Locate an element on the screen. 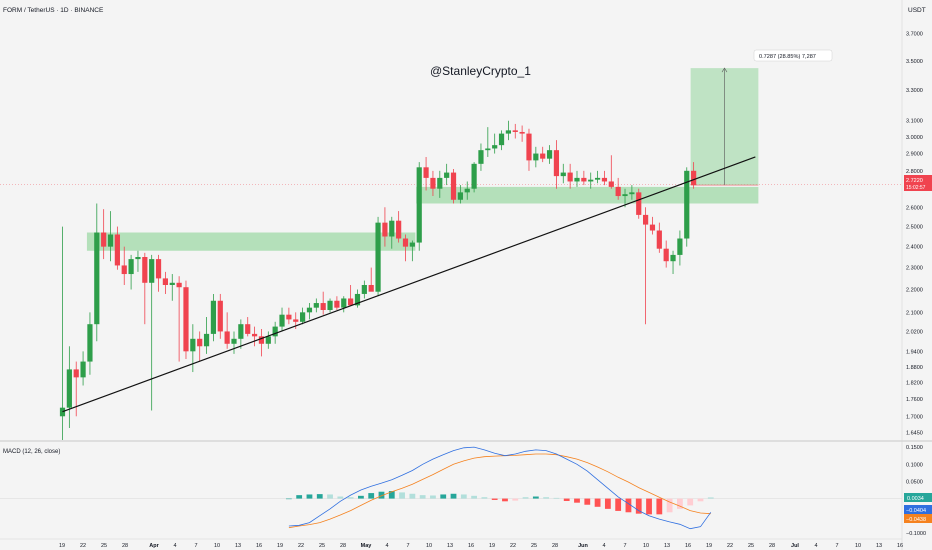  price-tick-label: 1.8200 is located at coordinates (914, 384).